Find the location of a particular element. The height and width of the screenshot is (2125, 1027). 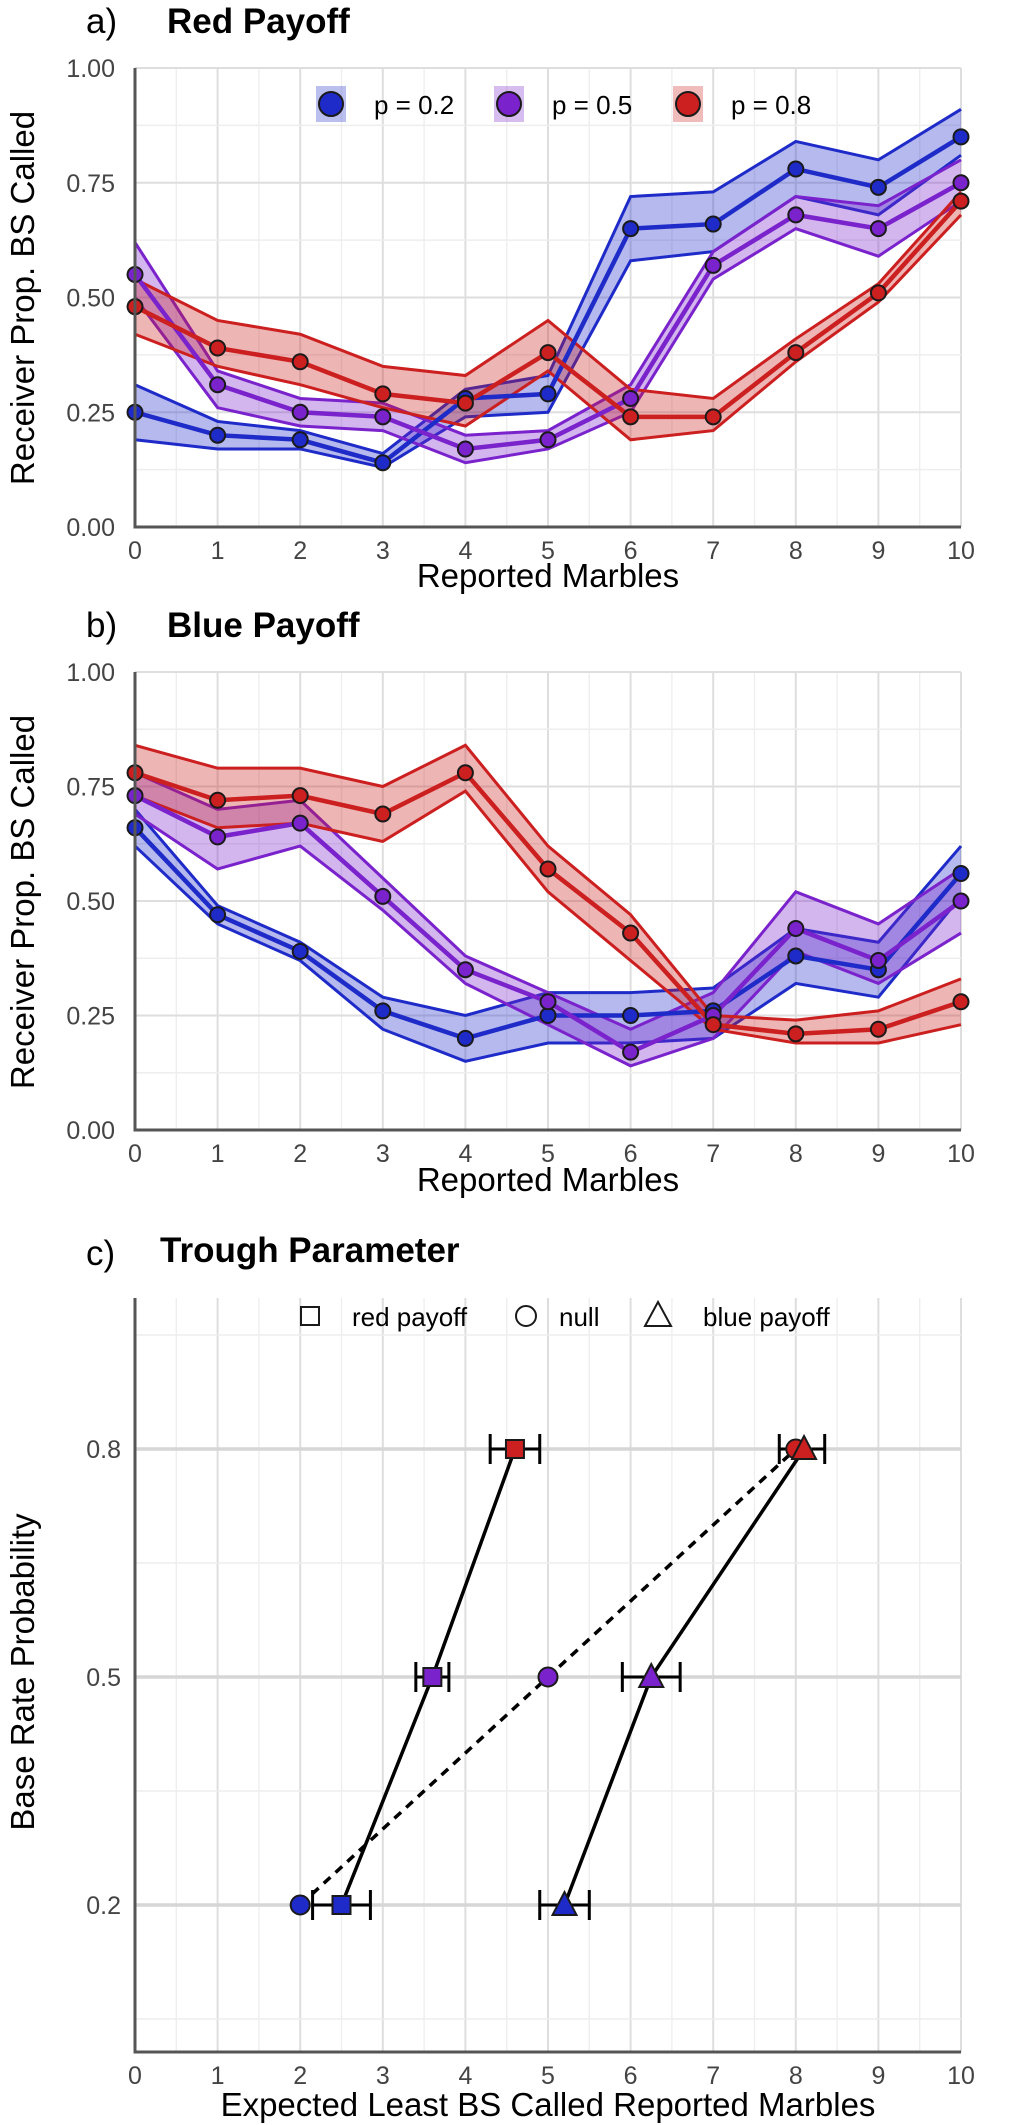

ci-lower-p02 is located at coordinates (548, 311).